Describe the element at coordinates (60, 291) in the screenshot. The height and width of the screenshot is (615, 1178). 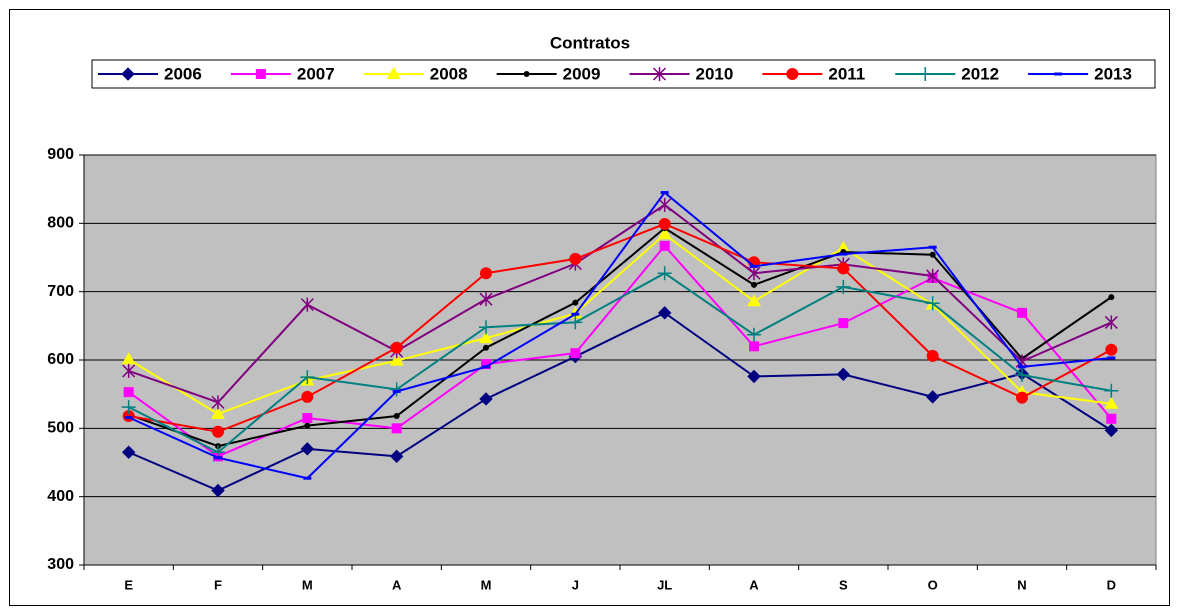
I see `y-tick-label: 700` at that location.